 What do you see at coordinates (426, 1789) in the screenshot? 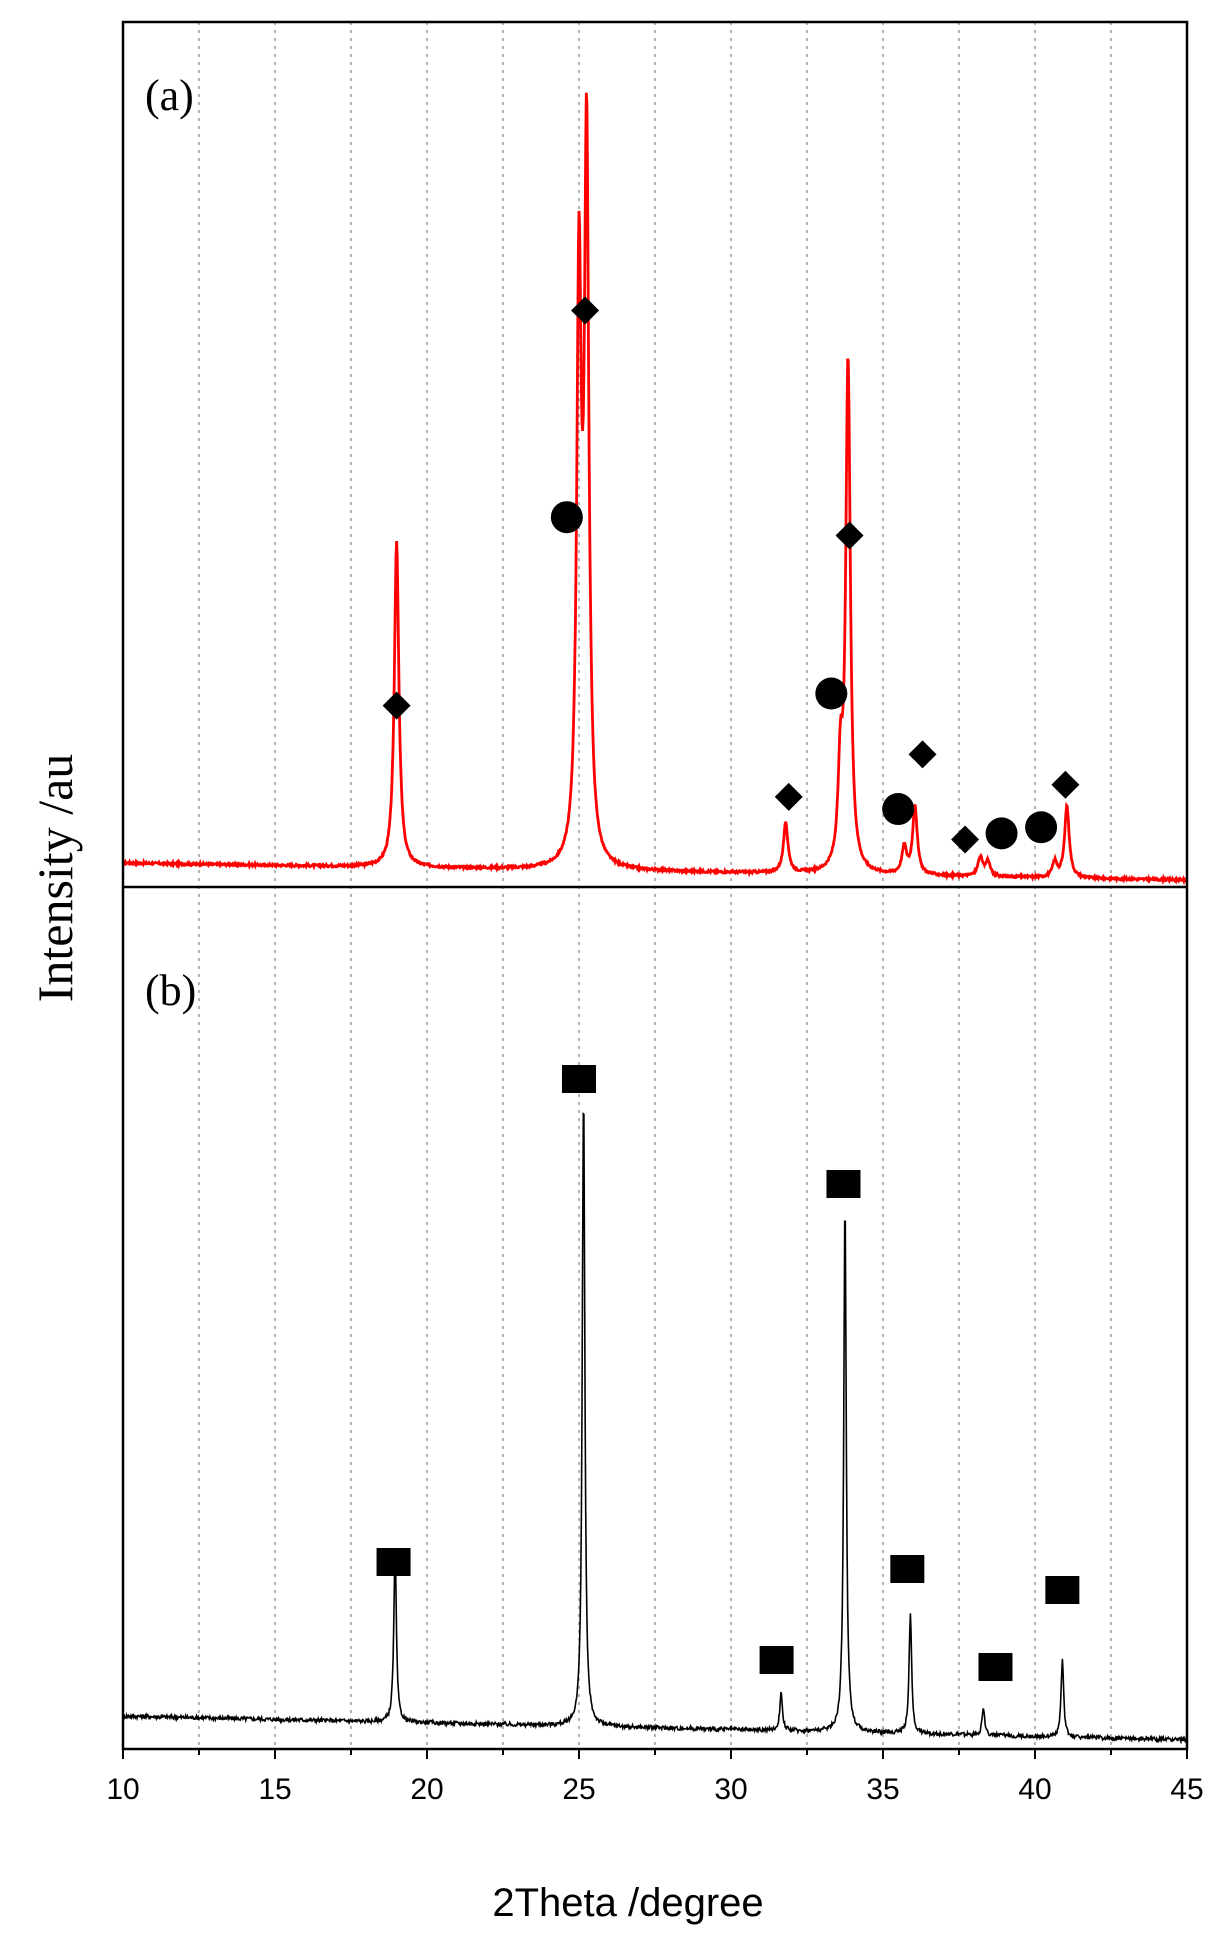
I see `x-tick-label: 20` at bounding box center [426, 1789].